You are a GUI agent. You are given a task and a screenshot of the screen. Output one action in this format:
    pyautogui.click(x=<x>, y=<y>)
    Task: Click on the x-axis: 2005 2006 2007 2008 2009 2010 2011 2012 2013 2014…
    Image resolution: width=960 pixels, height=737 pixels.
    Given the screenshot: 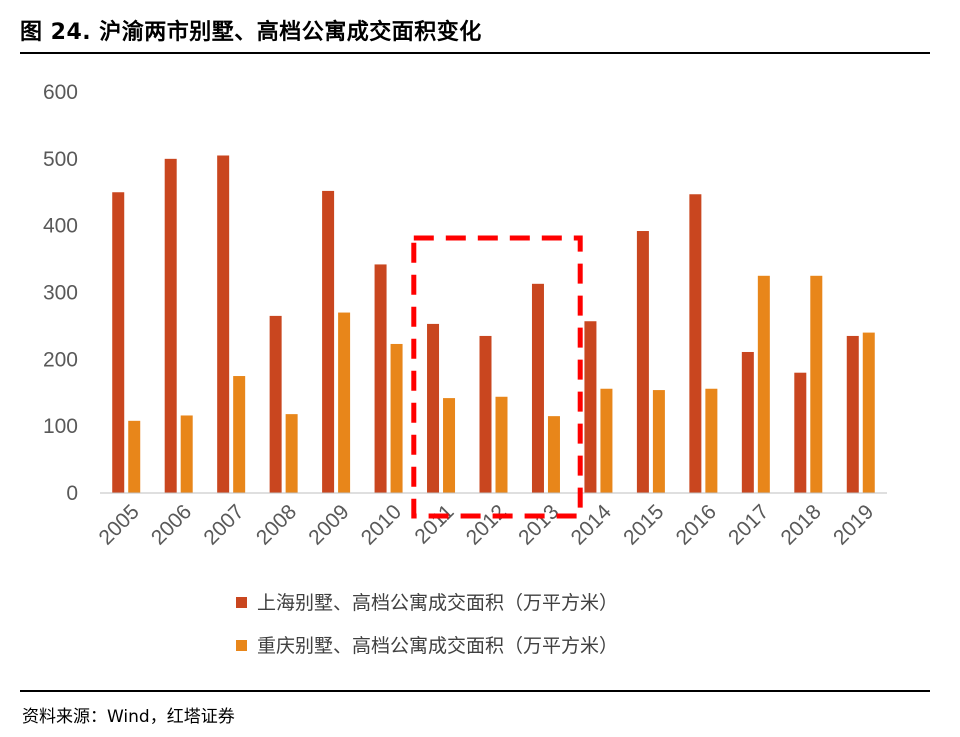 What is the action you would take?
    pyautogui.click(x=486, y=525)
    